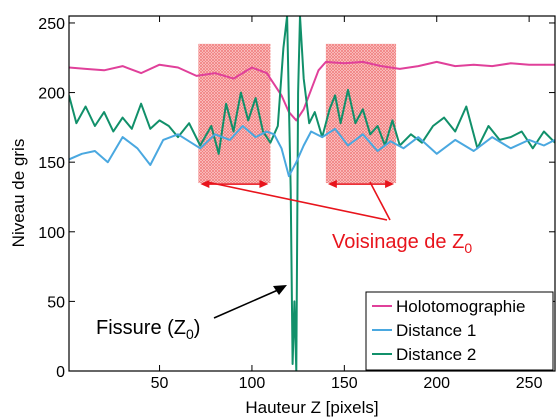  I want to click on legend-box, so click(459, 331).